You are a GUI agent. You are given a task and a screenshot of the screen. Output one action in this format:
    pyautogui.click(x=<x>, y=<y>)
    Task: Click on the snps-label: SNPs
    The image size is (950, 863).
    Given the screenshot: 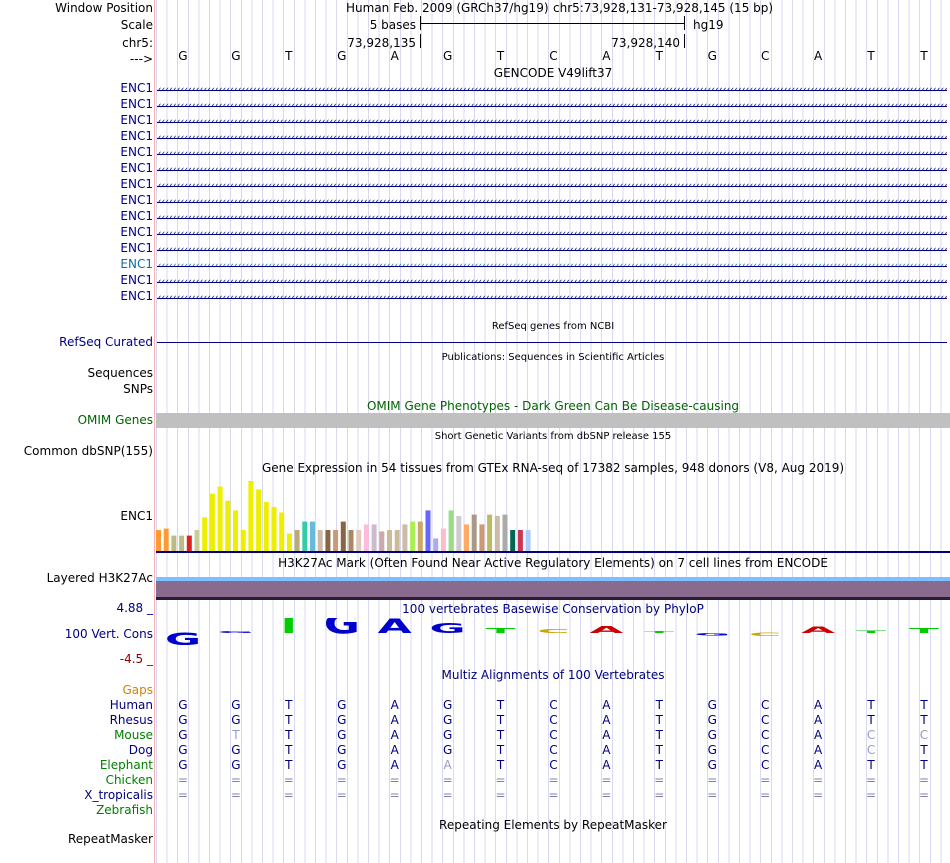 What is the action you would take?
    pyautogui.click(x=138, y=389)
    